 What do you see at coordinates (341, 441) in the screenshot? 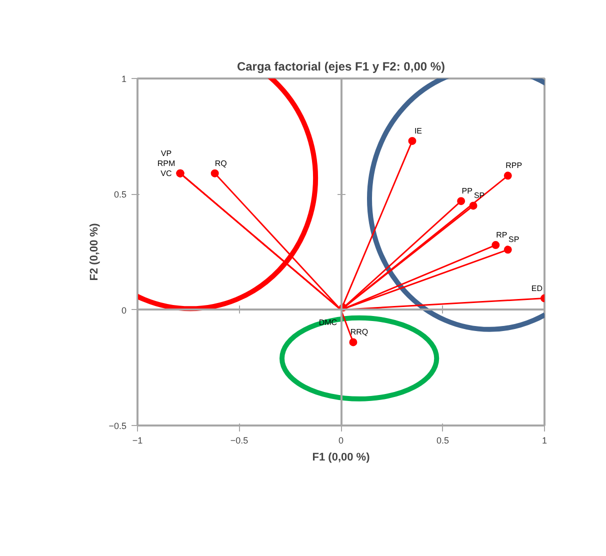
I see `x-tick-label: 0` at bounding box center [341, 441].